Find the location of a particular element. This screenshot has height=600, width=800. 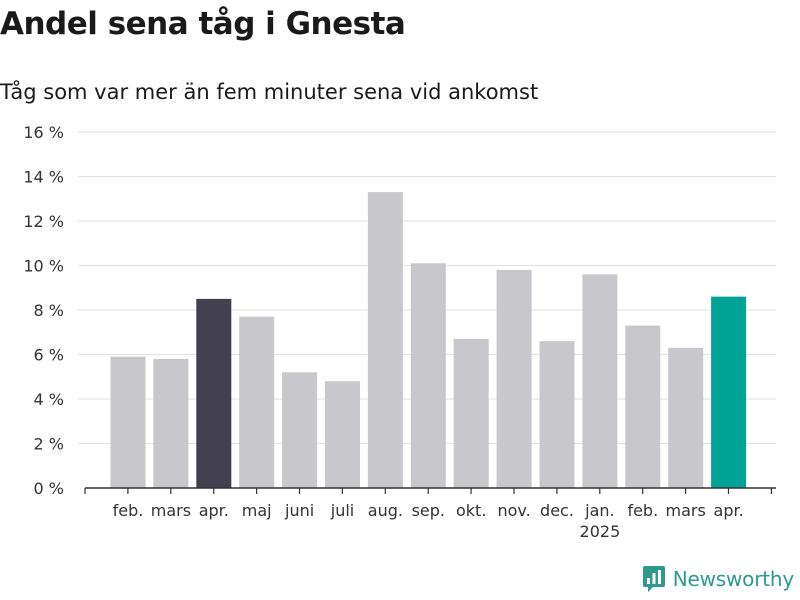

y-tick-label: 16 % is located at coordinates (43, 132).